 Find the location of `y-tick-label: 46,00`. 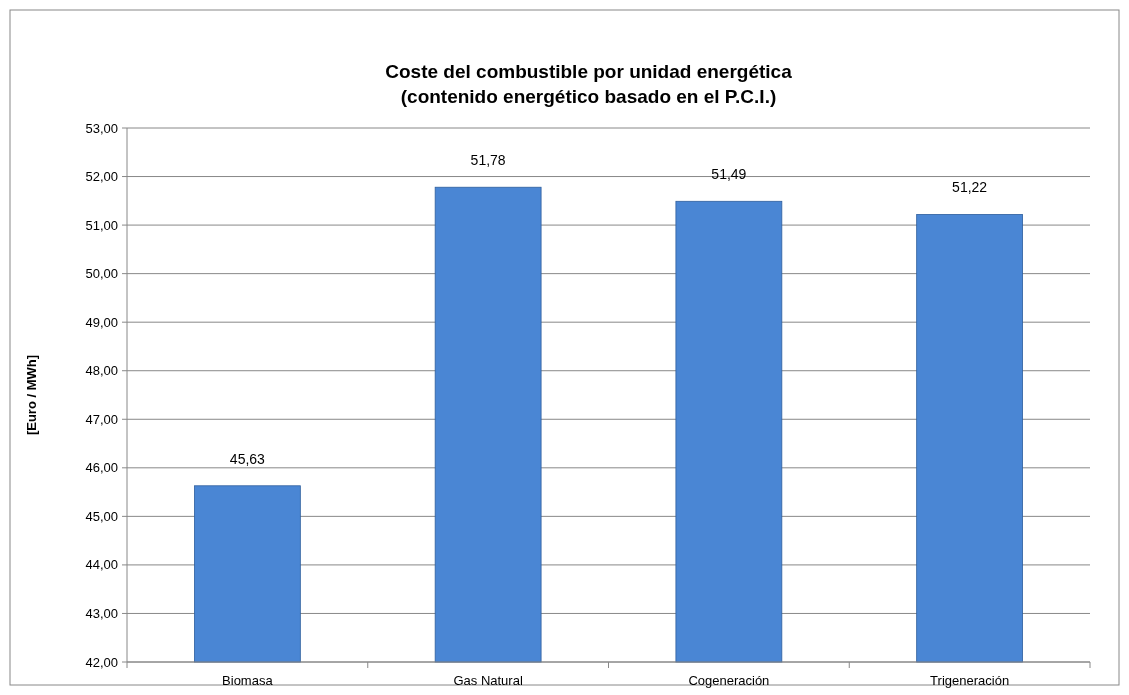

y-tick-label: 46,00 is located at coordinates (101, 468).